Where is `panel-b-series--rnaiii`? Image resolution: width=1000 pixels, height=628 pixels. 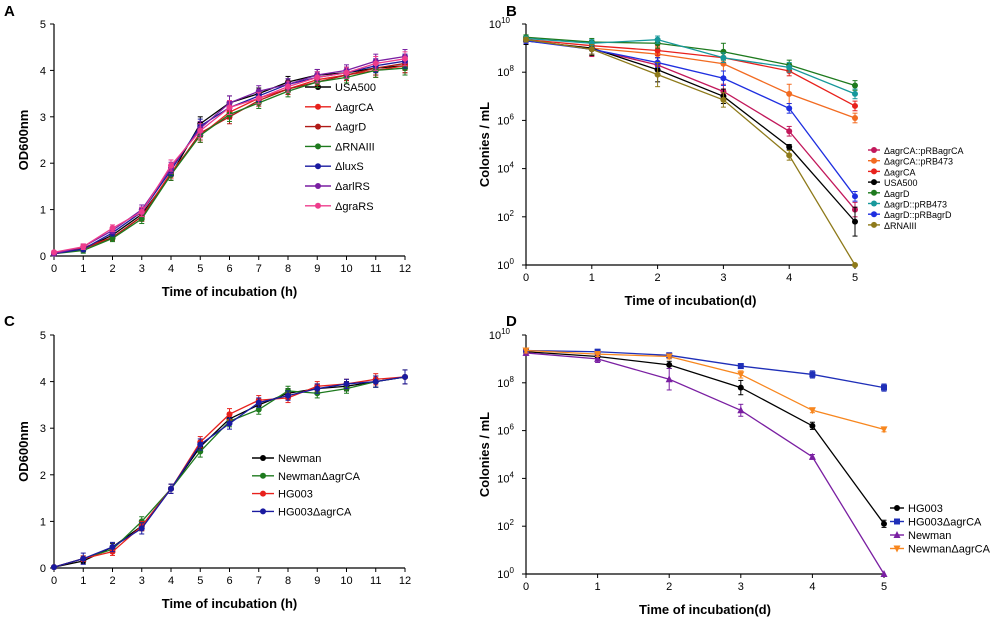
panel-b-series--rnaiii is located at coordinates (690, 152).